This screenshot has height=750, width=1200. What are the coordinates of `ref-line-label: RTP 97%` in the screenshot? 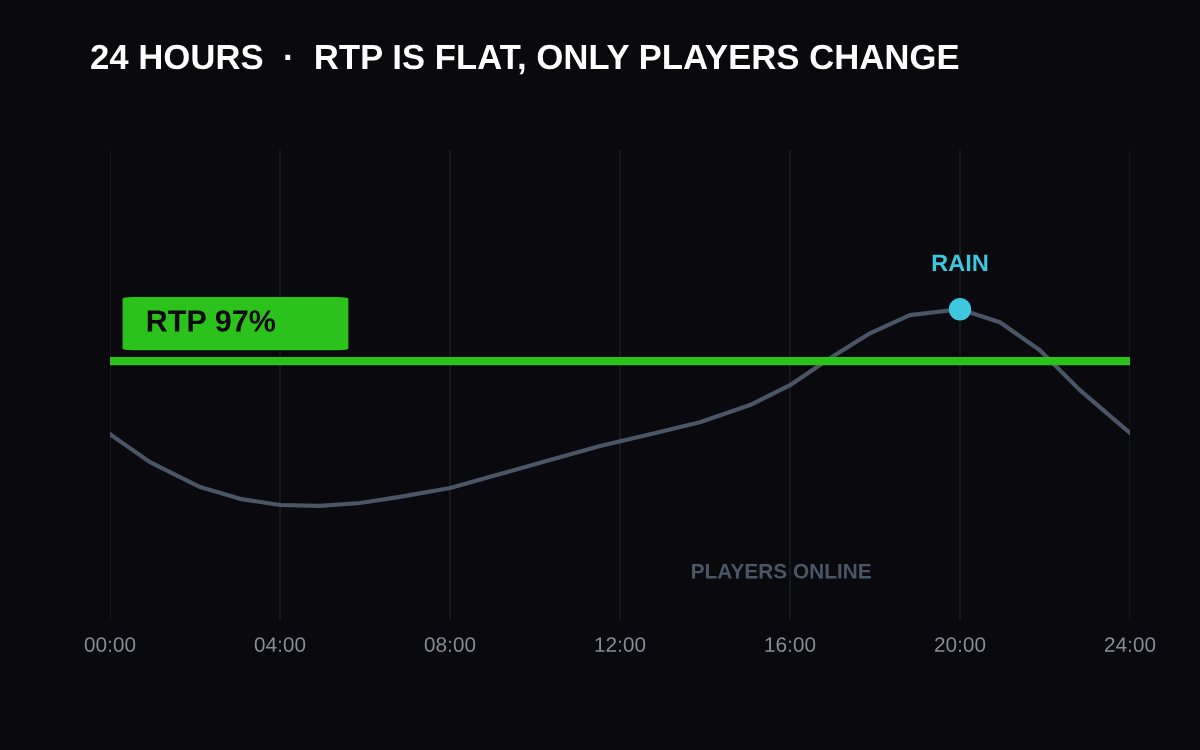 It's located at (211, 321).